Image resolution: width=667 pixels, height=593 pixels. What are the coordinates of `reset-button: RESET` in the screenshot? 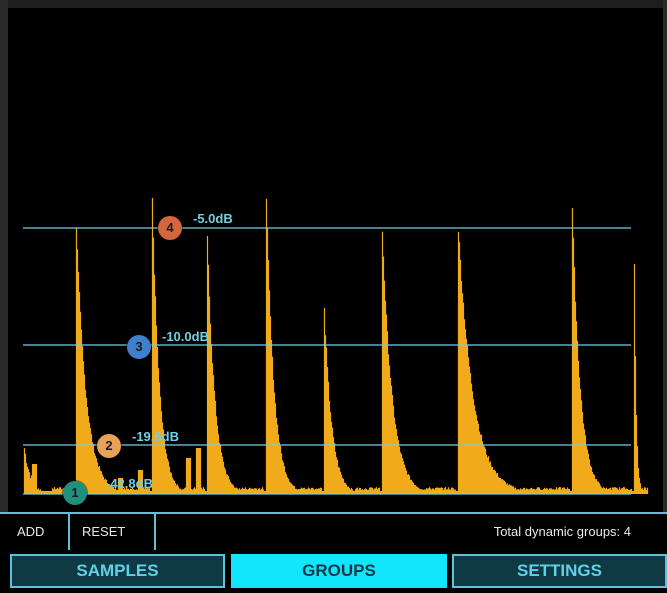 It's located at (104, 531).